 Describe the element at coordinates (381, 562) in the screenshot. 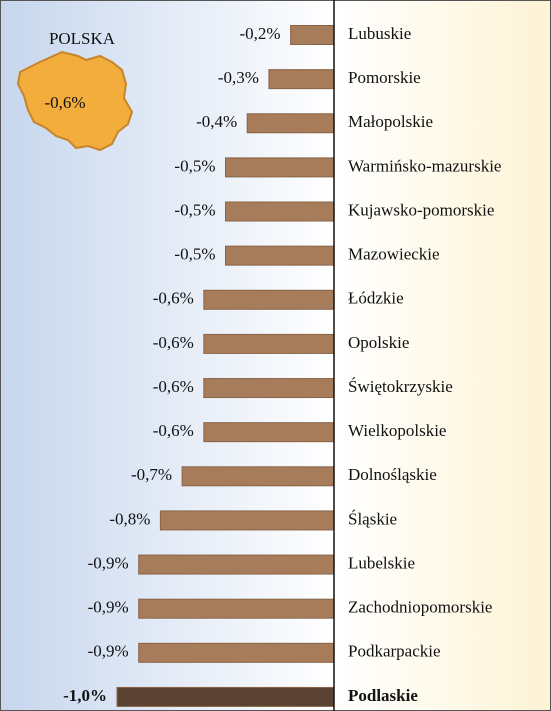

I see `category-label: Lubelskie` at that location.